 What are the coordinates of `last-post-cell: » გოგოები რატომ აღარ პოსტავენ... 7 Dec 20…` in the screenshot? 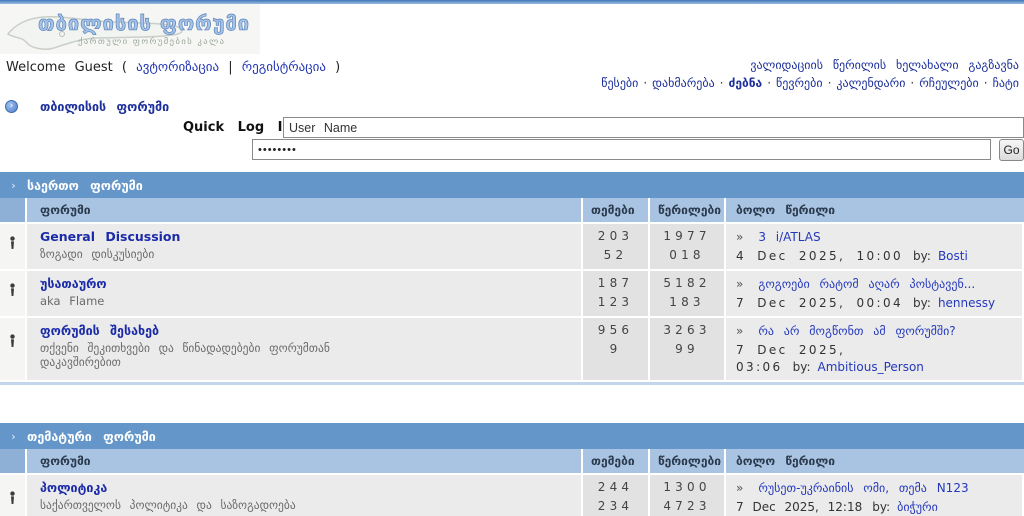 It's located at (874, 293).